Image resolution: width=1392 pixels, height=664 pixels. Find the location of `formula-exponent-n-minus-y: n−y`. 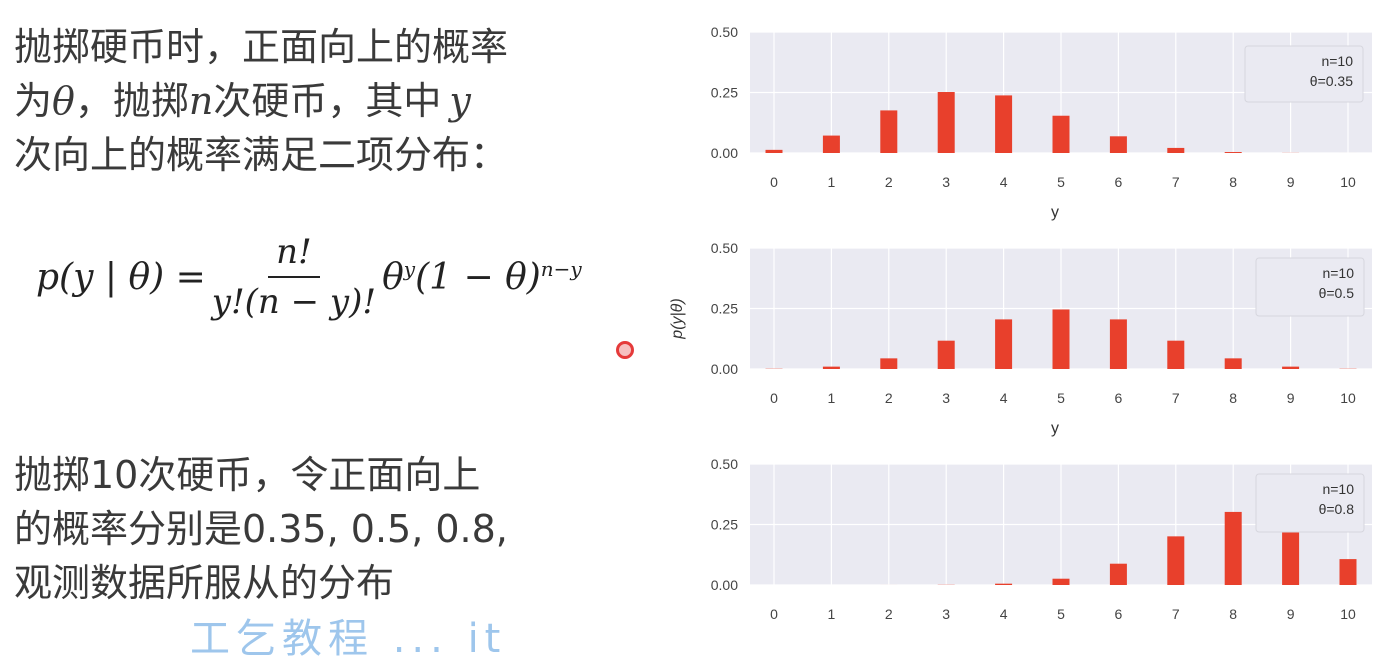

formula-exponent-n-minus-y: n−y is located at coordinates (561, 269).